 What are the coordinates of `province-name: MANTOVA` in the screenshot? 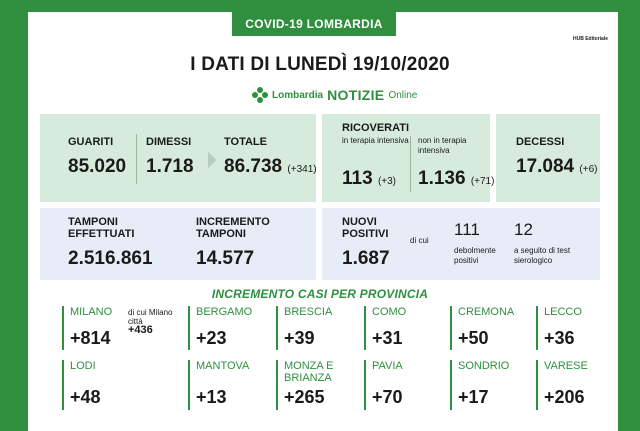 It's located at (223, 366).